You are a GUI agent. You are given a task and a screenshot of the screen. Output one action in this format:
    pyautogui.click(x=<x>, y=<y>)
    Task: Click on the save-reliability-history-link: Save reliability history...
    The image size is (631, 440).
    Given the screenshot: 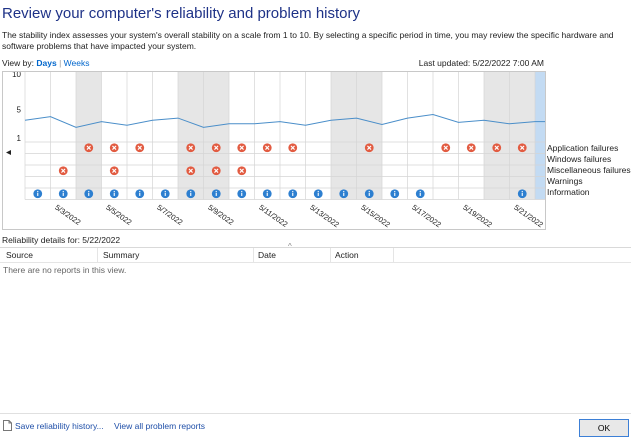 What is the action you would take?
    pyautogui.click(x=59, y=426)
    